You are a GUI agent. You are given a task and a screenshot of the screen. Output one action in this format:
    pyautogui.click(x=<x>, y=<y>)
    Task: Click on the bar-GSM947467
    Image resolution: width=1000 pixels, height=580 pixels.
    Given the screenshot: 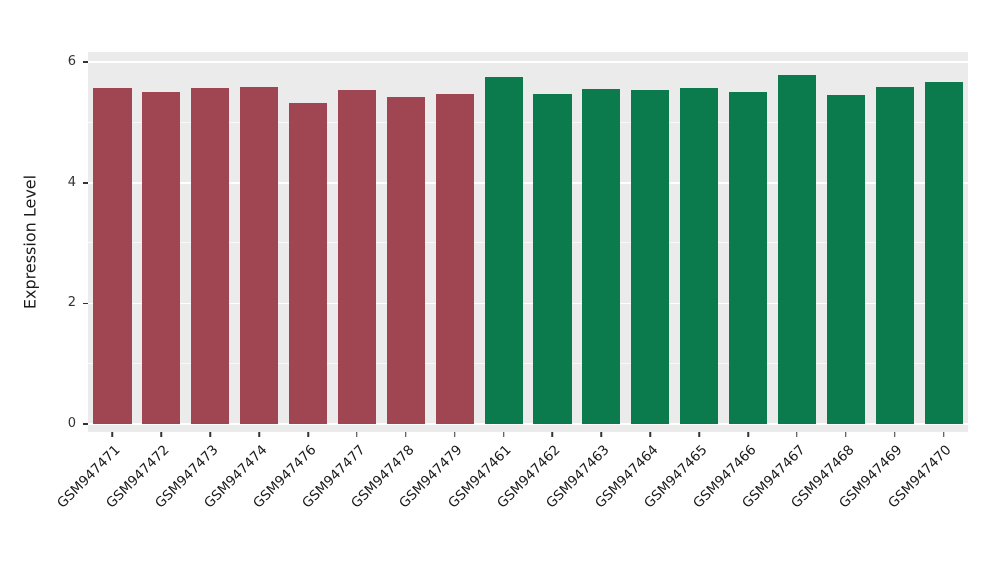 What is the action you would take?
    pyautogui.click(x=796, y=249)
    